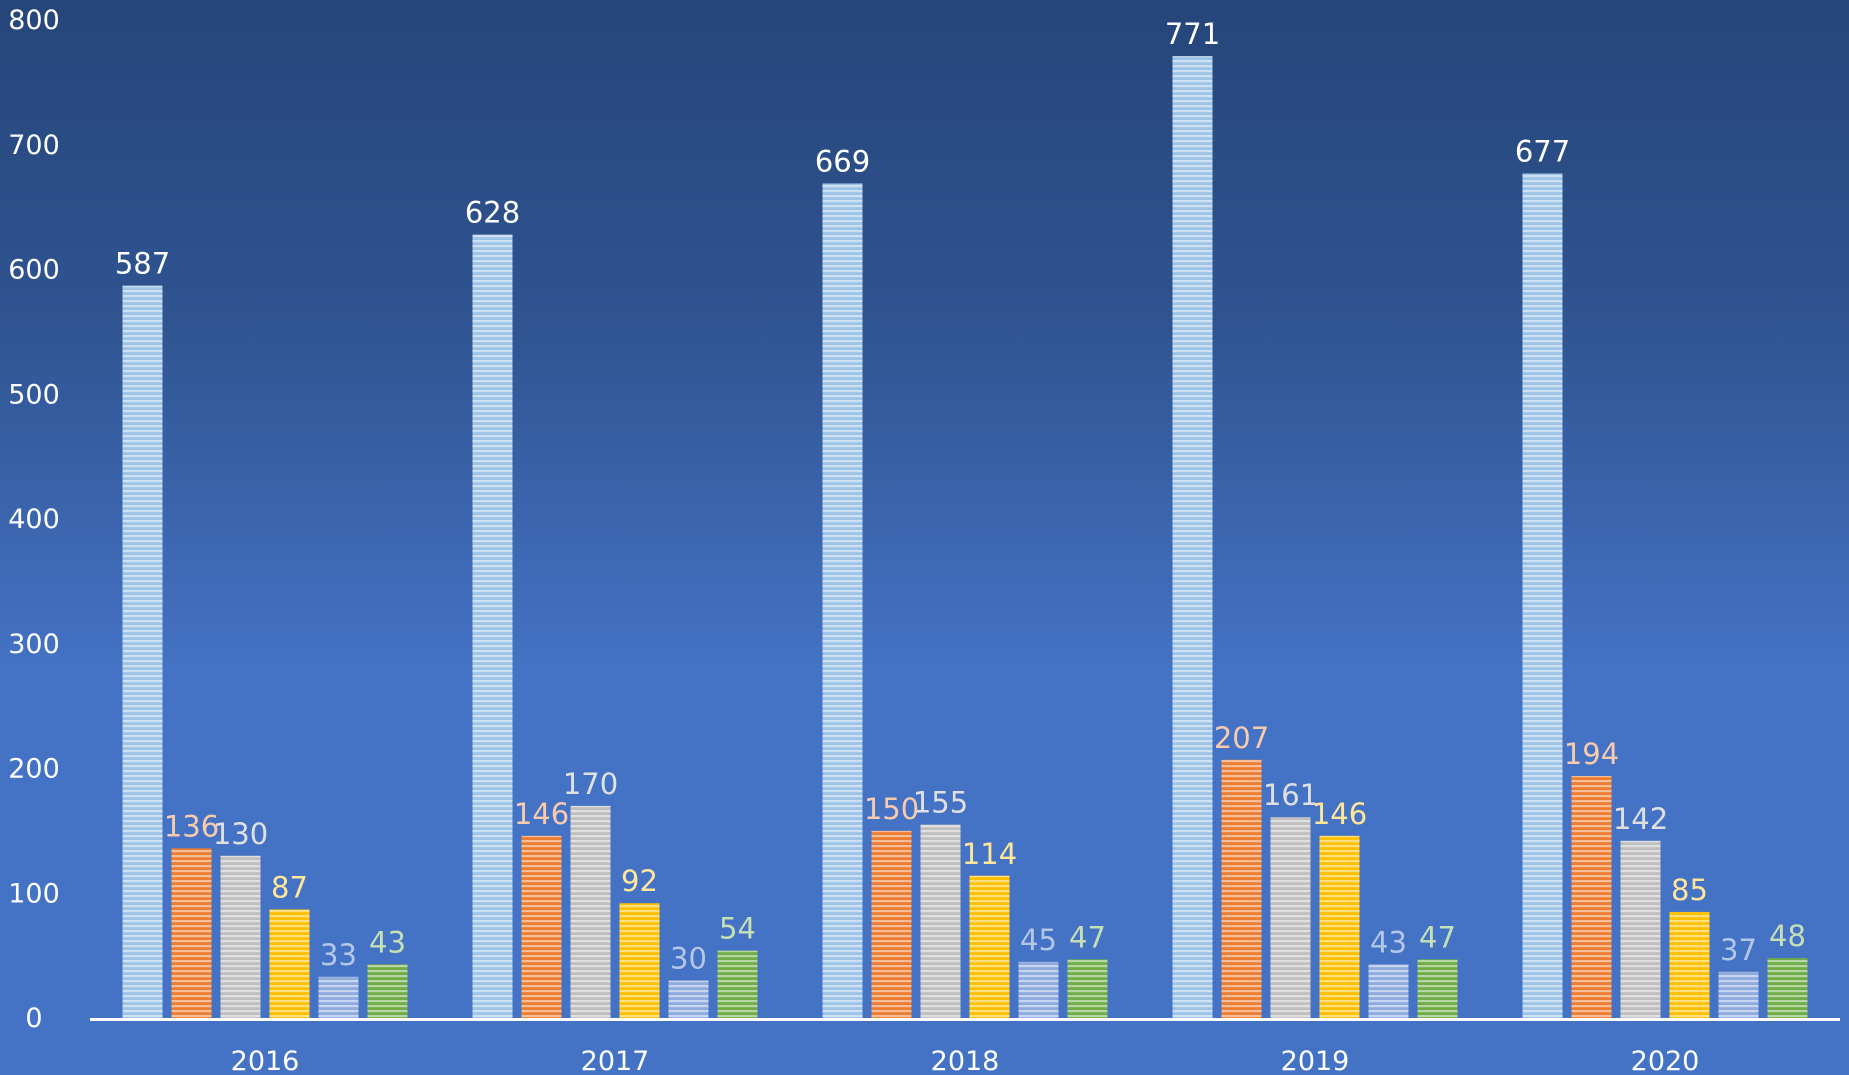 This screenshot has height=1075, width=1849. Describe the element at coordinates (1192, 34) in the screenshot. I see `data-label: 771` at that location.